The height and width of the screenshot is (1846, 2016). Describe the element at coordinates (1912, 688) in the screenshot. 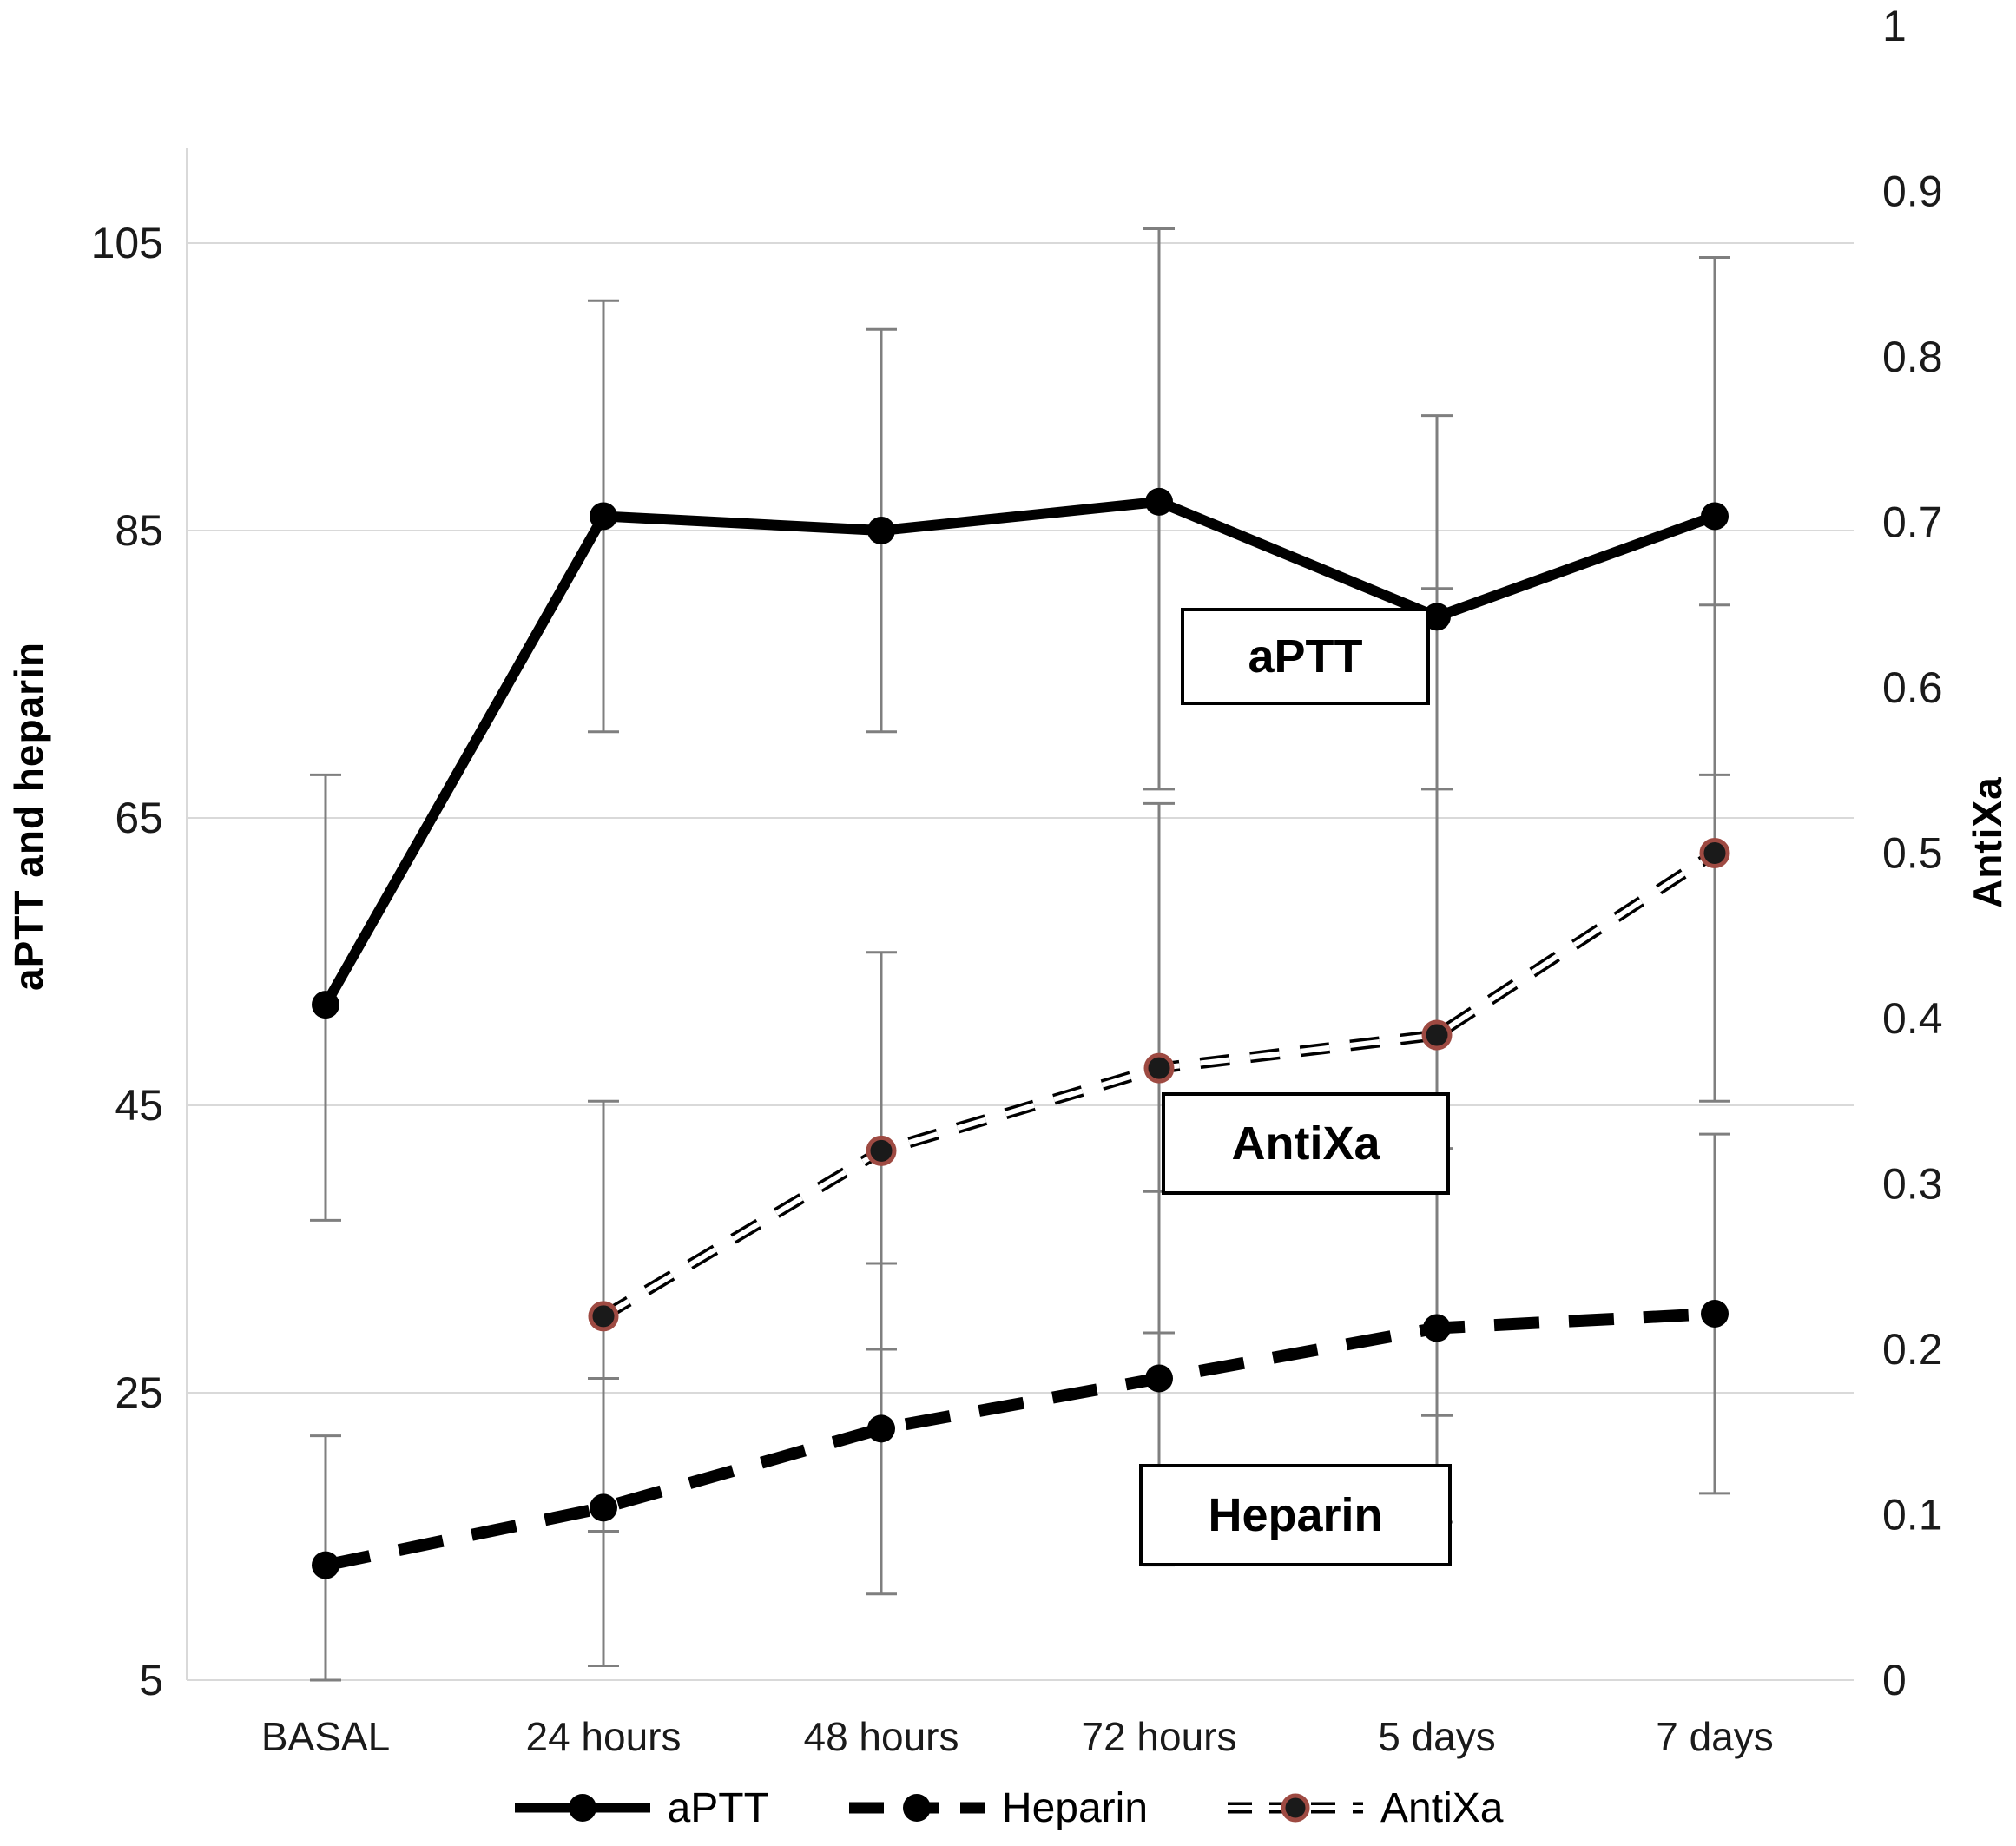

I see `svg-text: 0.6` at that location.